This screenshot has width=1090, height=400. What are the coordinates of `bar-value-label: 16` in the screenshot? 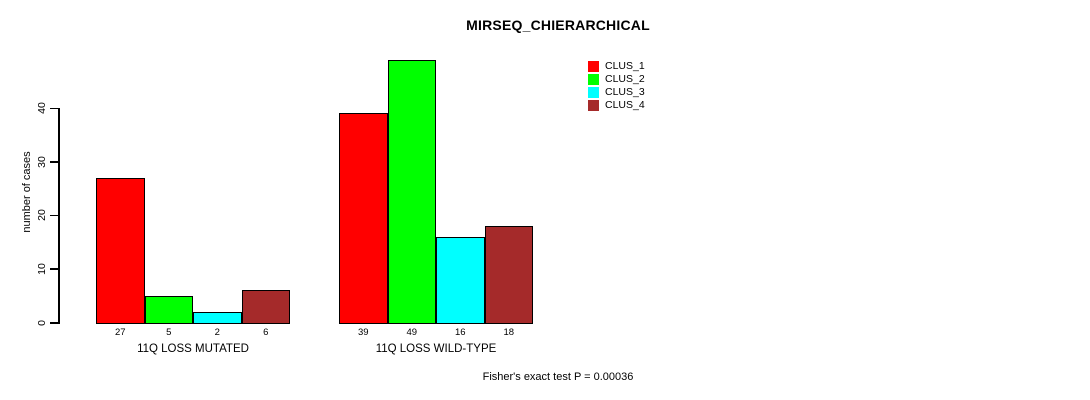 It's located at (460, 332).